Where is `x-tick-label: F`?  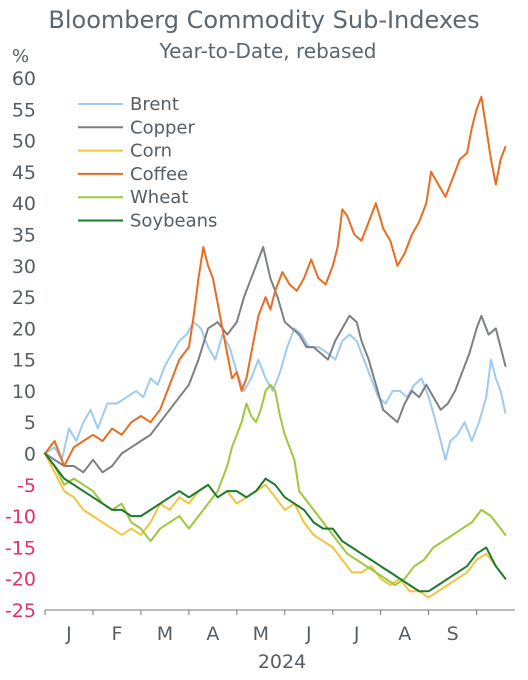 x-tick-label: F is located at coordinates (116, 634).